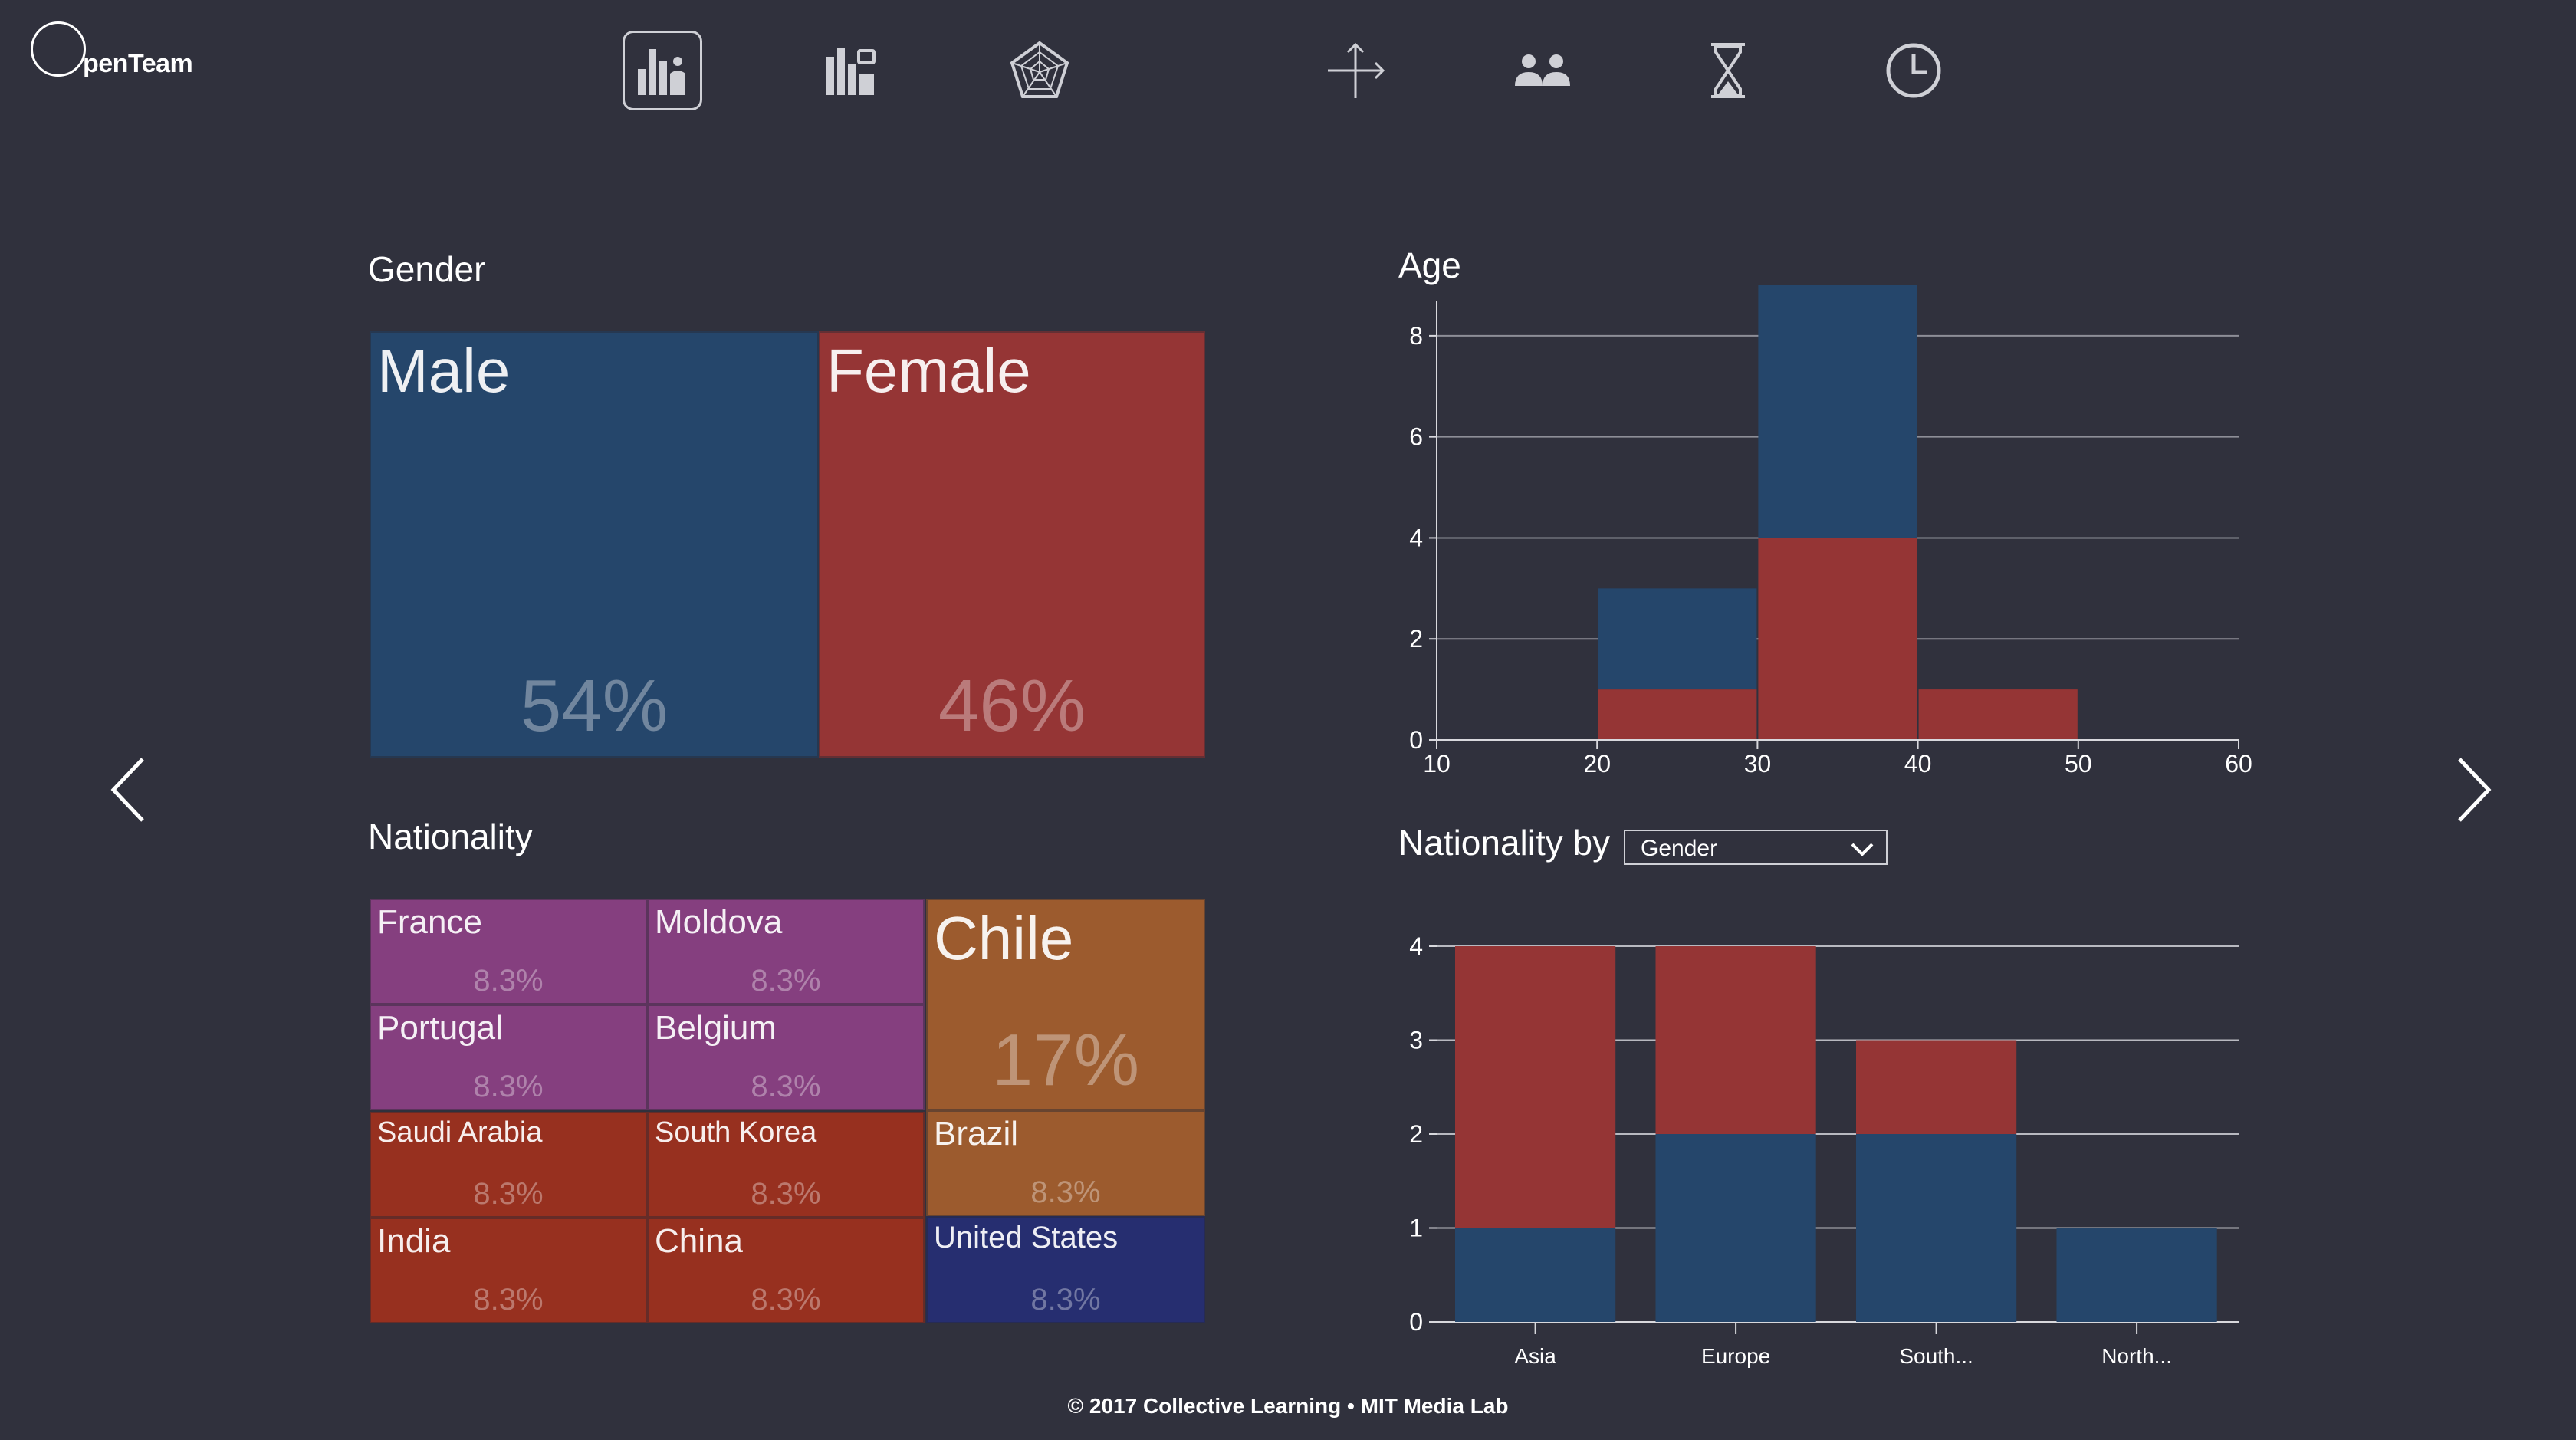 The image size is (2576, 1440). What do you see at coordinates (2078, 764) in the screenshot?
I see `age-x-tick-label: 50` at bounding box center [2078, 764].